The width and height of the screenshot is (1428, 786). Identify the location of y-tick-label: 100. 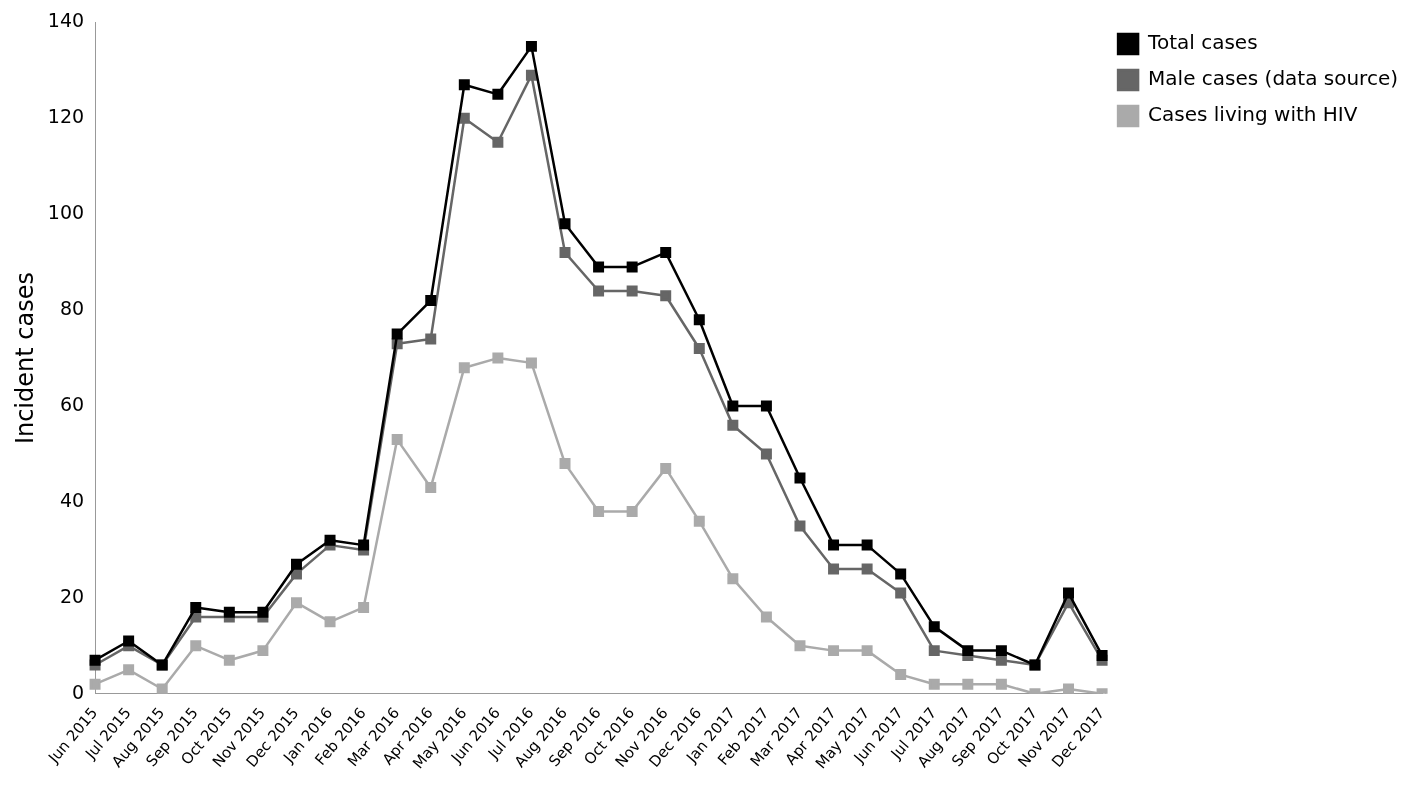
(66, 212).